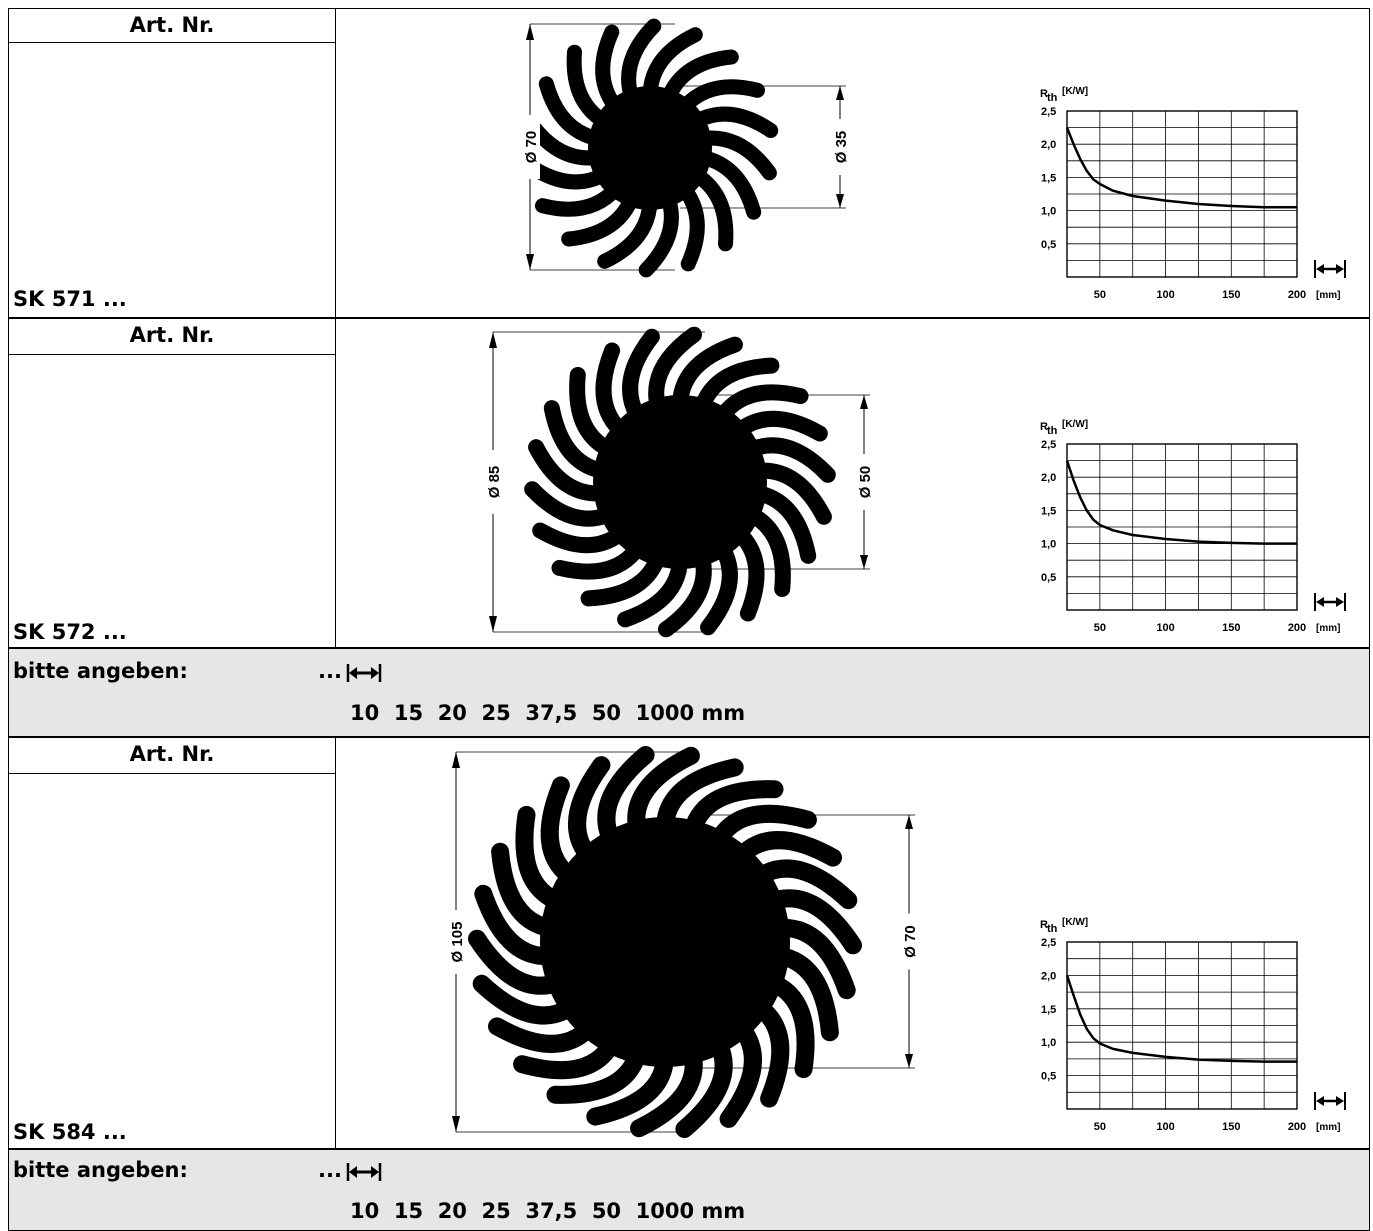 This screenshot has height=1231, width=1373. What do you see at coordinates (689, 692) in the screenshot?
I see `order-info-row` at bounding box center [689, 692].